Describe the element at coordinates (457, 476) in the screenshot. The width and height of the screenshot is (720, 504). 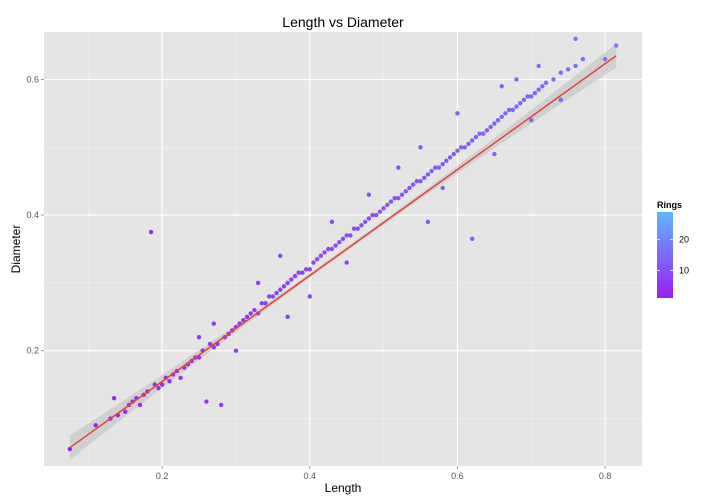
I see `x-tick-label: 0.6` at that location.